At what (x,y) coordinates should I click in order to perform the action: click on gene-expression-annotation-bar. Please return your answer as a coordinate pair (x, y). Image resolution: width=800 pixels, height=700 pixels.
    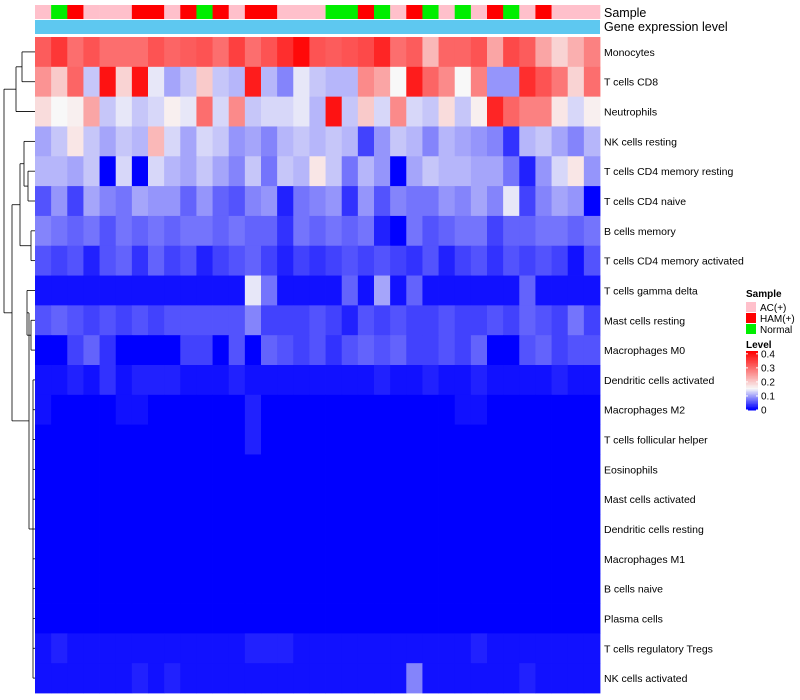
    Looking at the image, I should click on (317, 27).